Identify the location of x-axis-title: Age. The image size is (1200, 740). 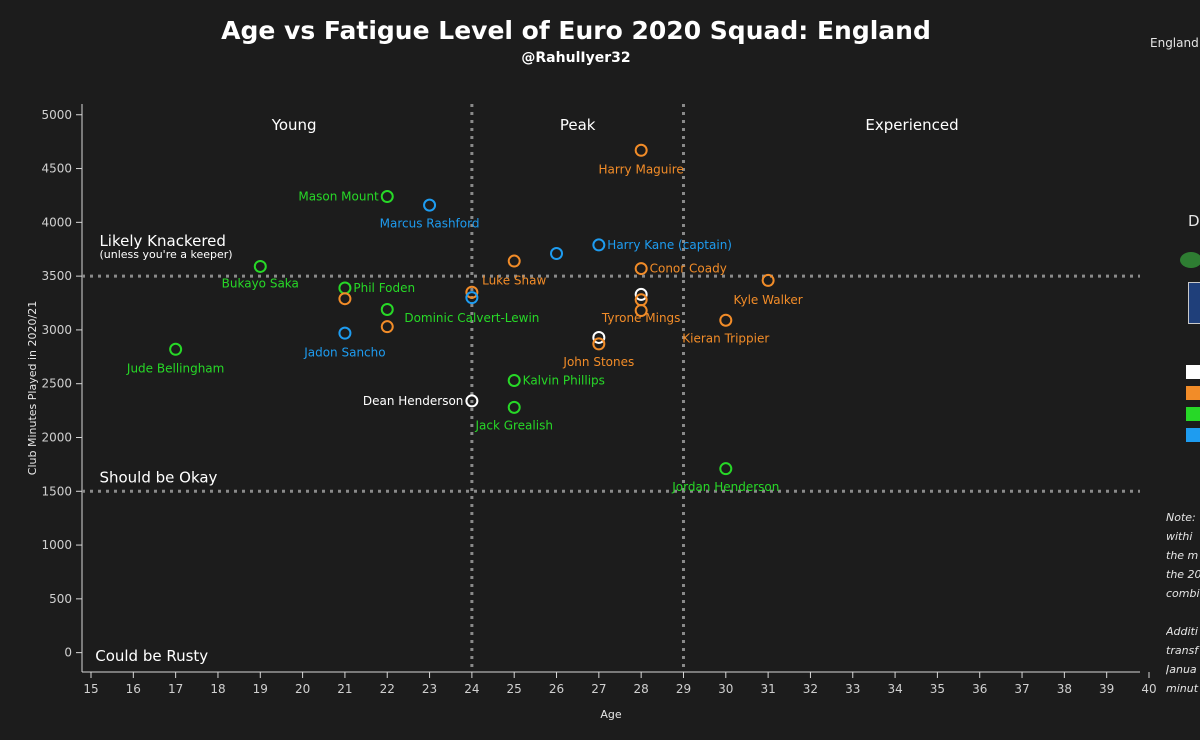
(611, 714).